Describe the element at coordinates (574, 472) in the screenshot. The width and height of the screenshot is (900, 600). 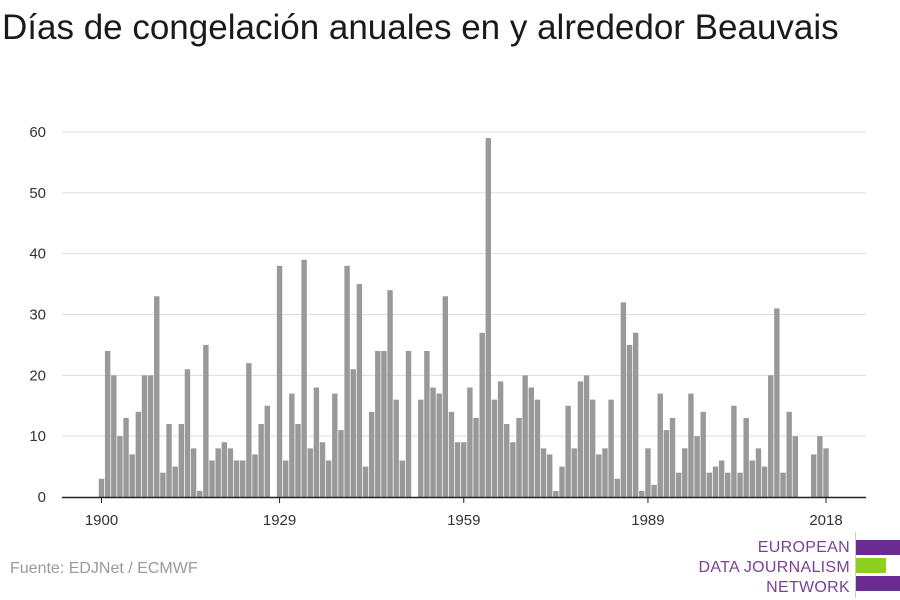
I see `bar-1977` at that location.